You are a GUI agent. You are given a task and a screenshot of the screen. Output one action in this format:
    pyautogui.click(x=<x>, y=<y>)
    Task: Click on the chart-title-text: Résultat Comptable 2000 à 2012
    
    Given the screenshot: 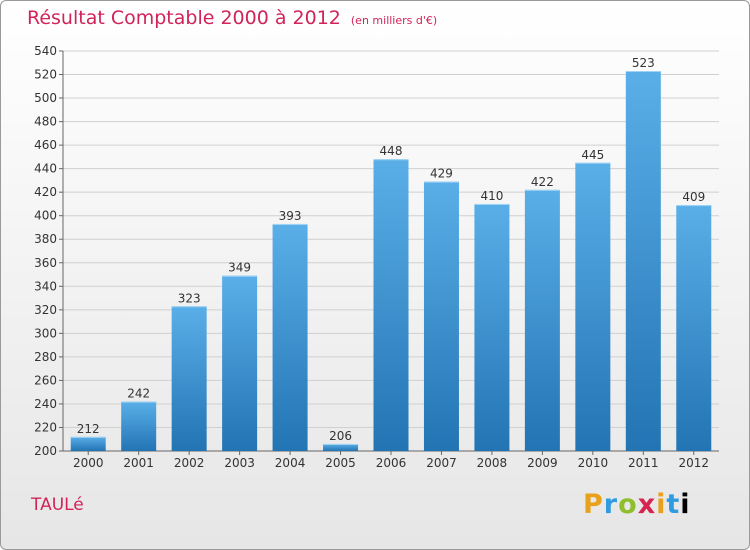 What is the action you would take?
    pyautogui.click(x=184, y=18)
    